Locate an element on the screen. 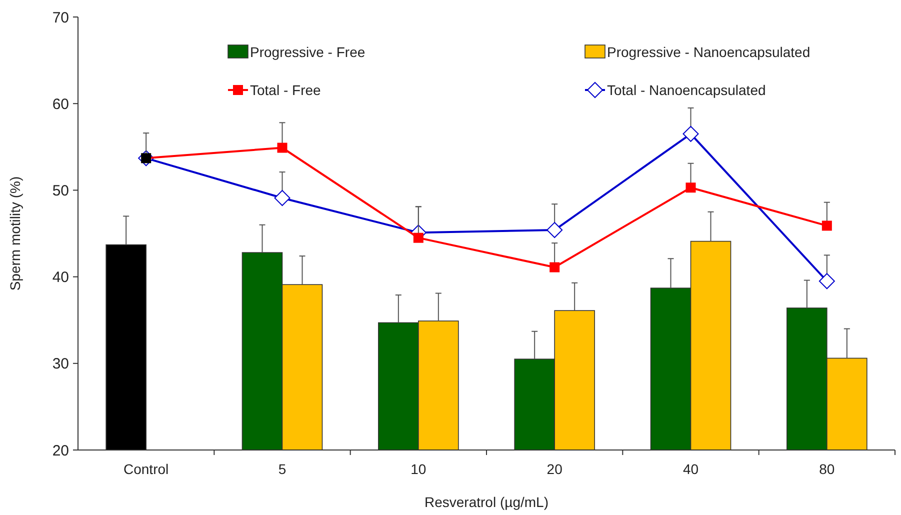  y-tick-label: 50 is located at coordinates (60, 191).